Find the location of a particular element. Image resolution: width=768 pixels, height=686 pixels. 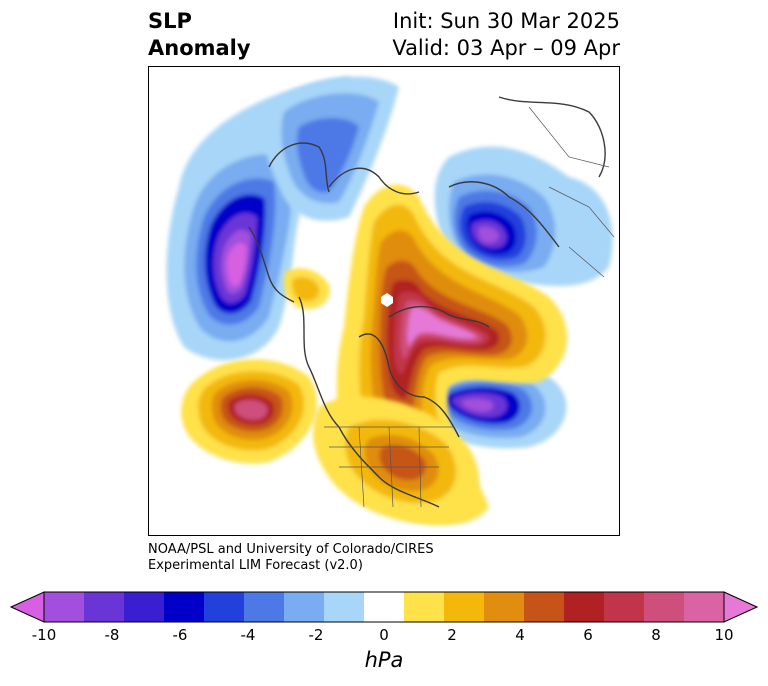

colorbar-tick-label: 10 is located at coordinates (724, 635).